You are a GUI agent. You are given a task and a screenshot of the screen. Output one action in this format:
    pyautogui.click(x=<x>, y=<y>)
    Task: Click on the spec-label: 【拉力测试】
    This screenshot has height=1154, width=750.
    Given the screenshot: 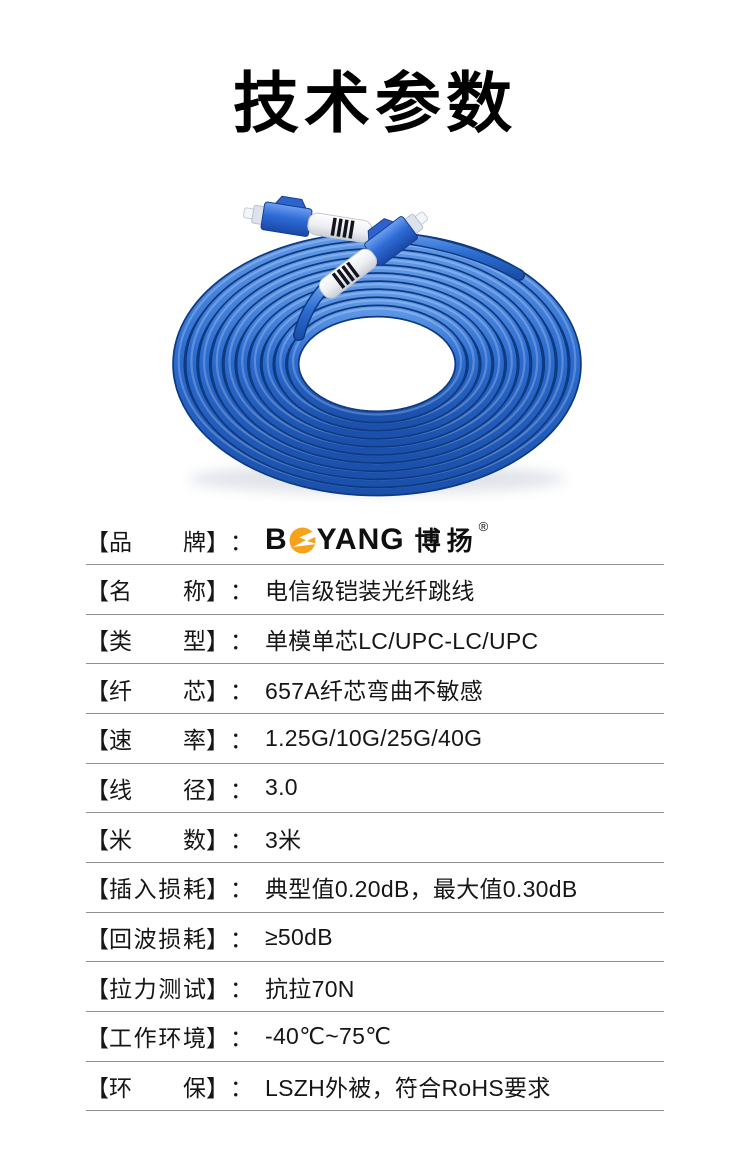 What is the action you would take?
    pyautogui.click(x=157, y=987)
    